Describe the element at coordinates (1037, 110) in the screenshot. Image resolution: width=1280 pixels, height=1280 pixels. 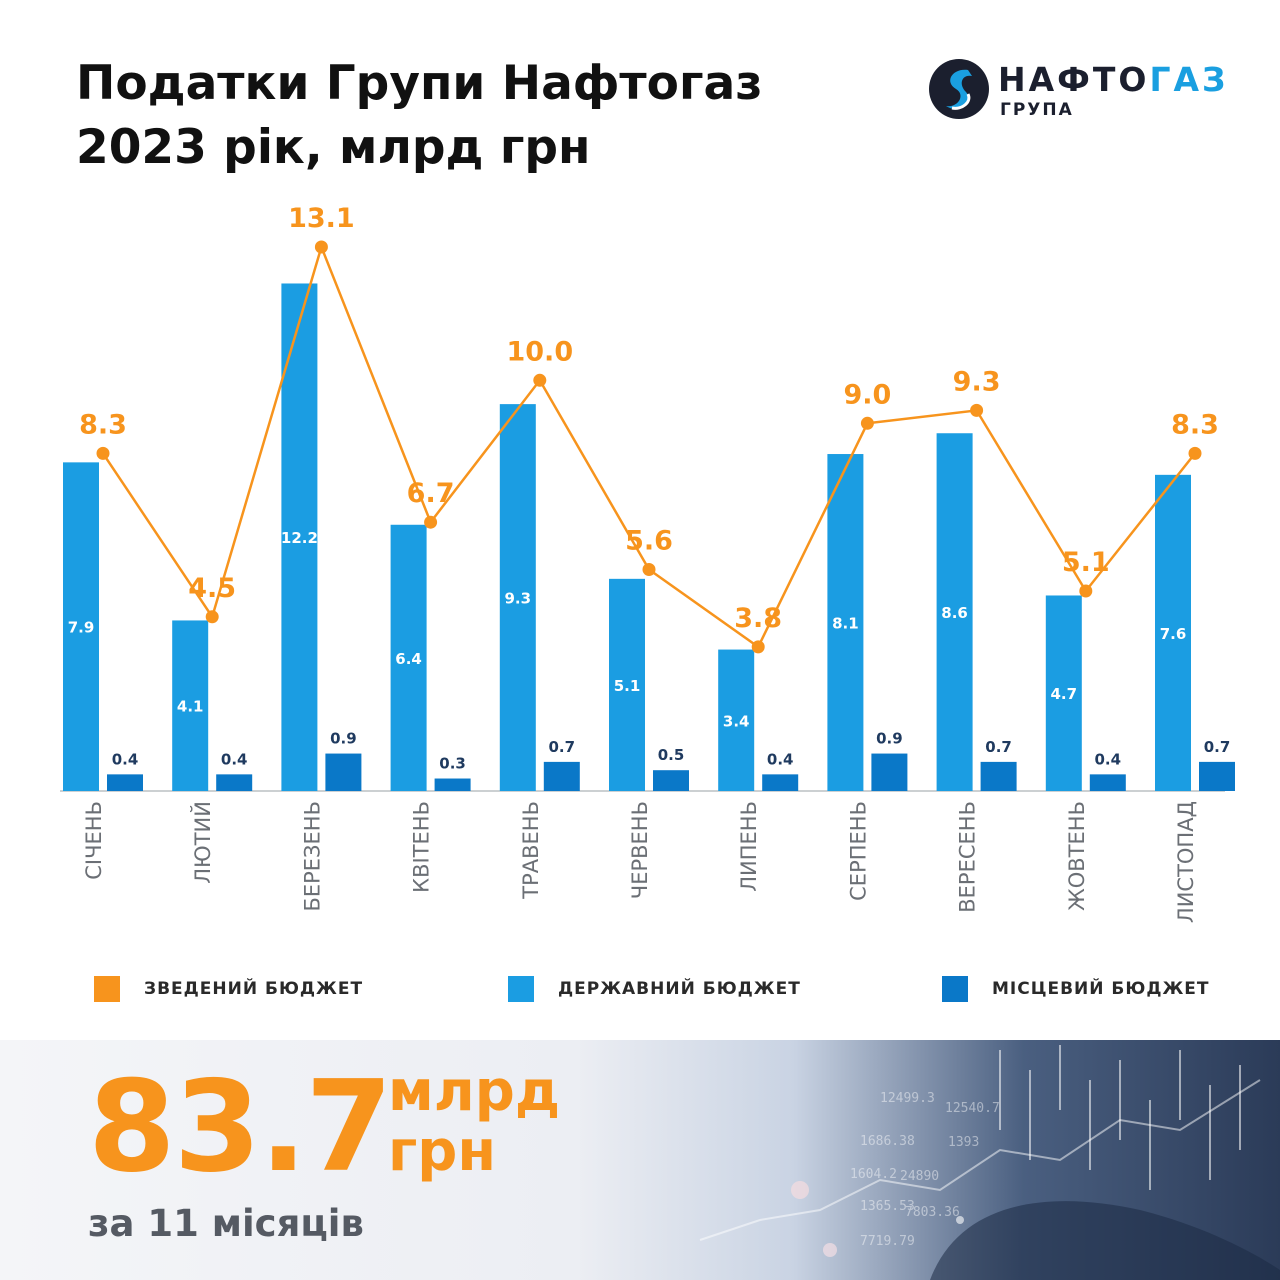
I see `logo-subtitle: ГРУПА` at that location.